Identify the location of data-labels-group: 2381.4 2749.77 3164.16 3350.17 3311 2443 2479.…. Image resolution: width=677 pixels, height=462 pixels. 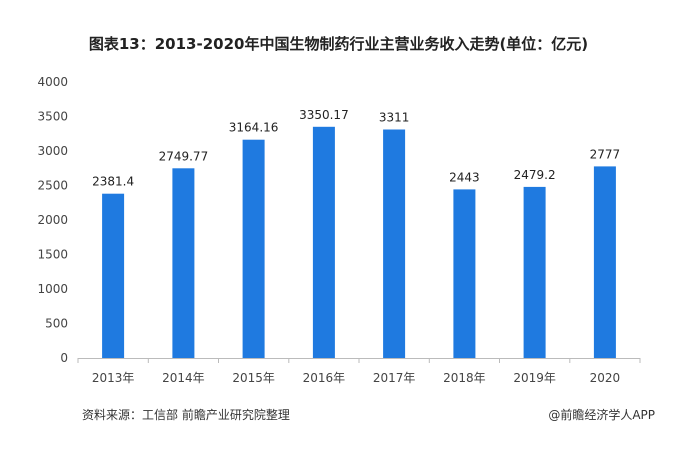
(356, 148).